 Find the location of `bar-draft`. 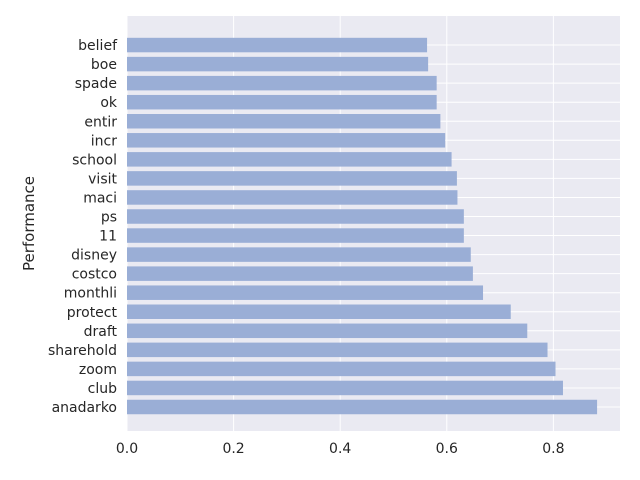

bar-draft is located at coordinates (327, 331).